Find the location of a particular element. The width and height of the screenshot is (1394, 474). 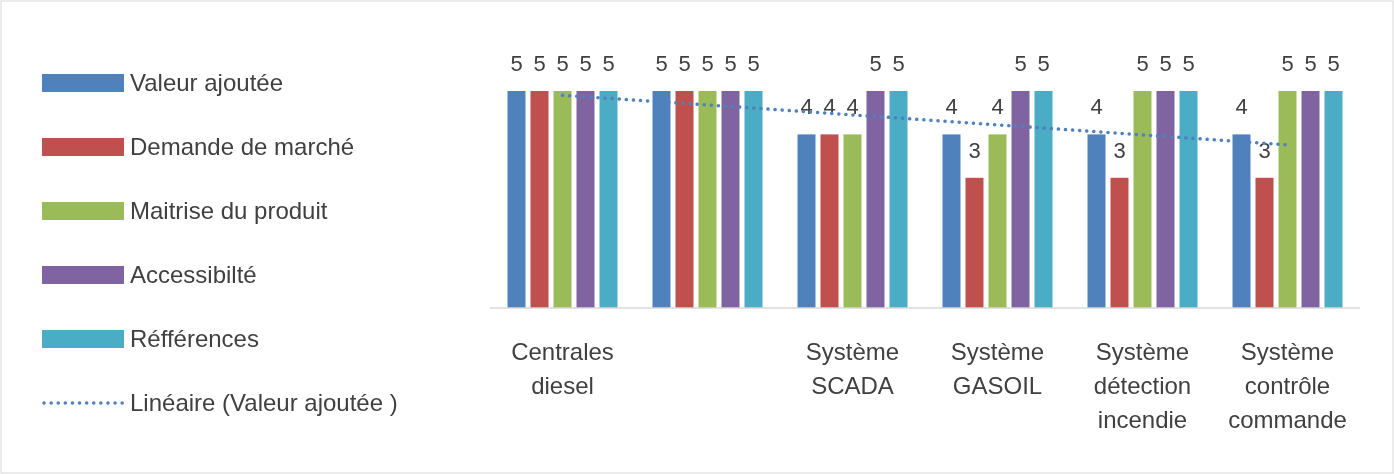

x-tick-label: Centrales diesel is located at coordinates (562, 368).